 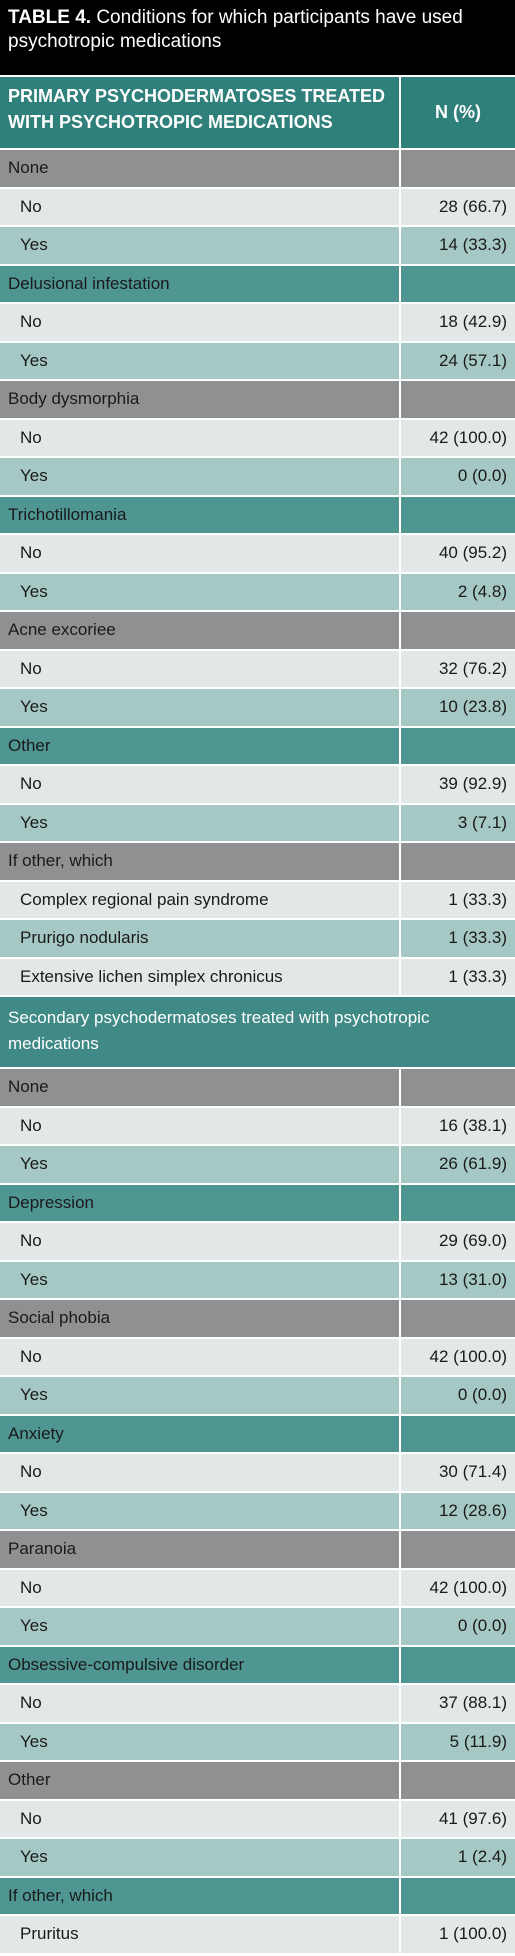 I want to click on data-row: No 41 (97.6), so click(x=257, y=1817).